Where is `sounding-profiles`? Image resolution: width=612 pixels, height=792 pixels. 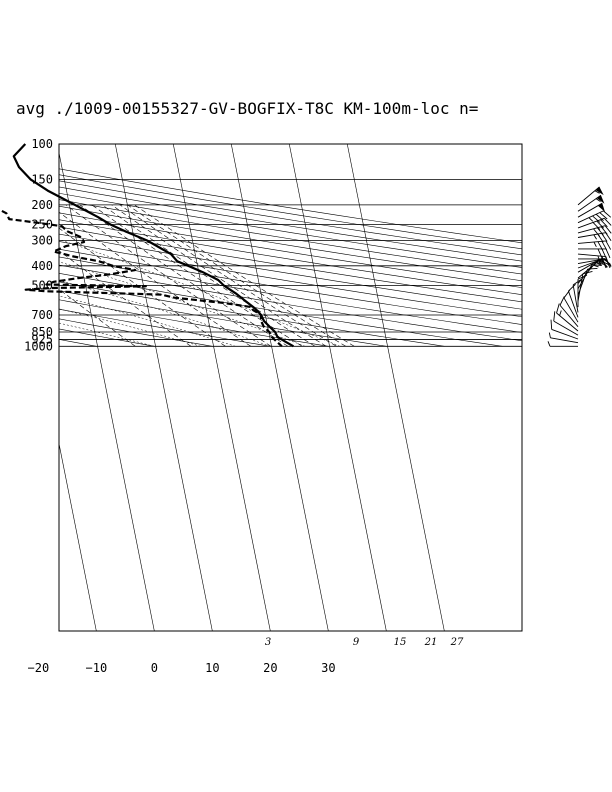 sounding-profiles is located at coordinates (147, 245).